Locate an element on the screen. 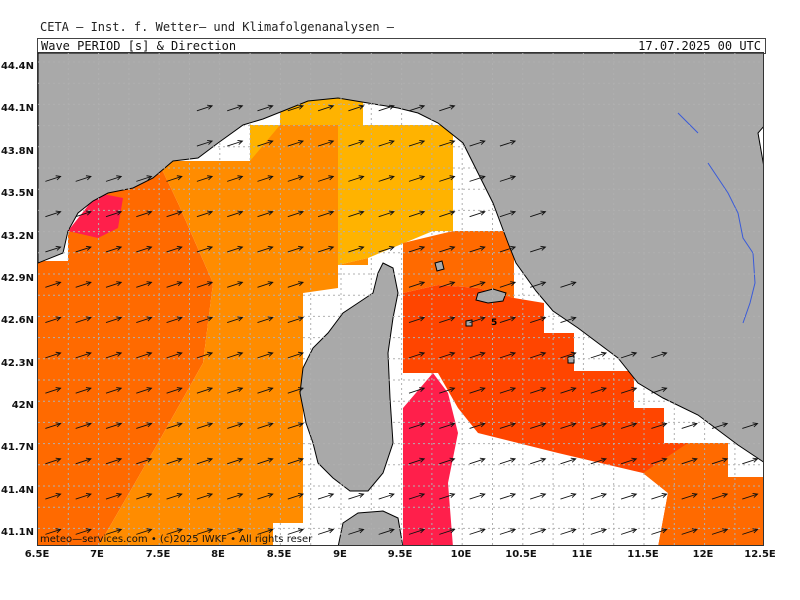  land-sardinia is located at coordinates (370, 527).